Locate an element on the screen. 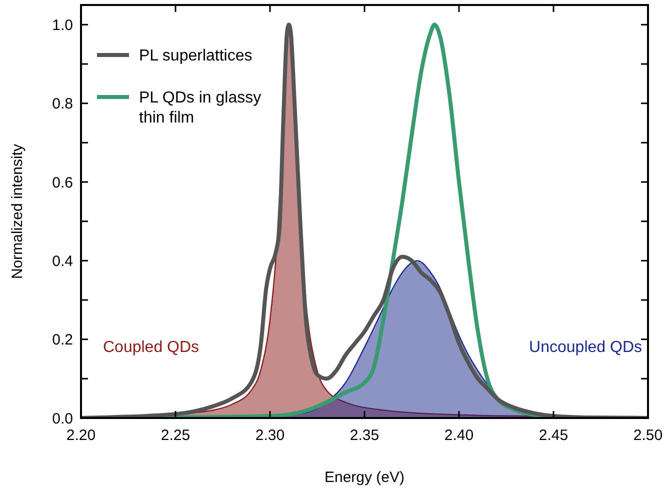 This screenshot has width=670, height=492. x-tick-label: 2.30 is located at coordinates (270, 435).